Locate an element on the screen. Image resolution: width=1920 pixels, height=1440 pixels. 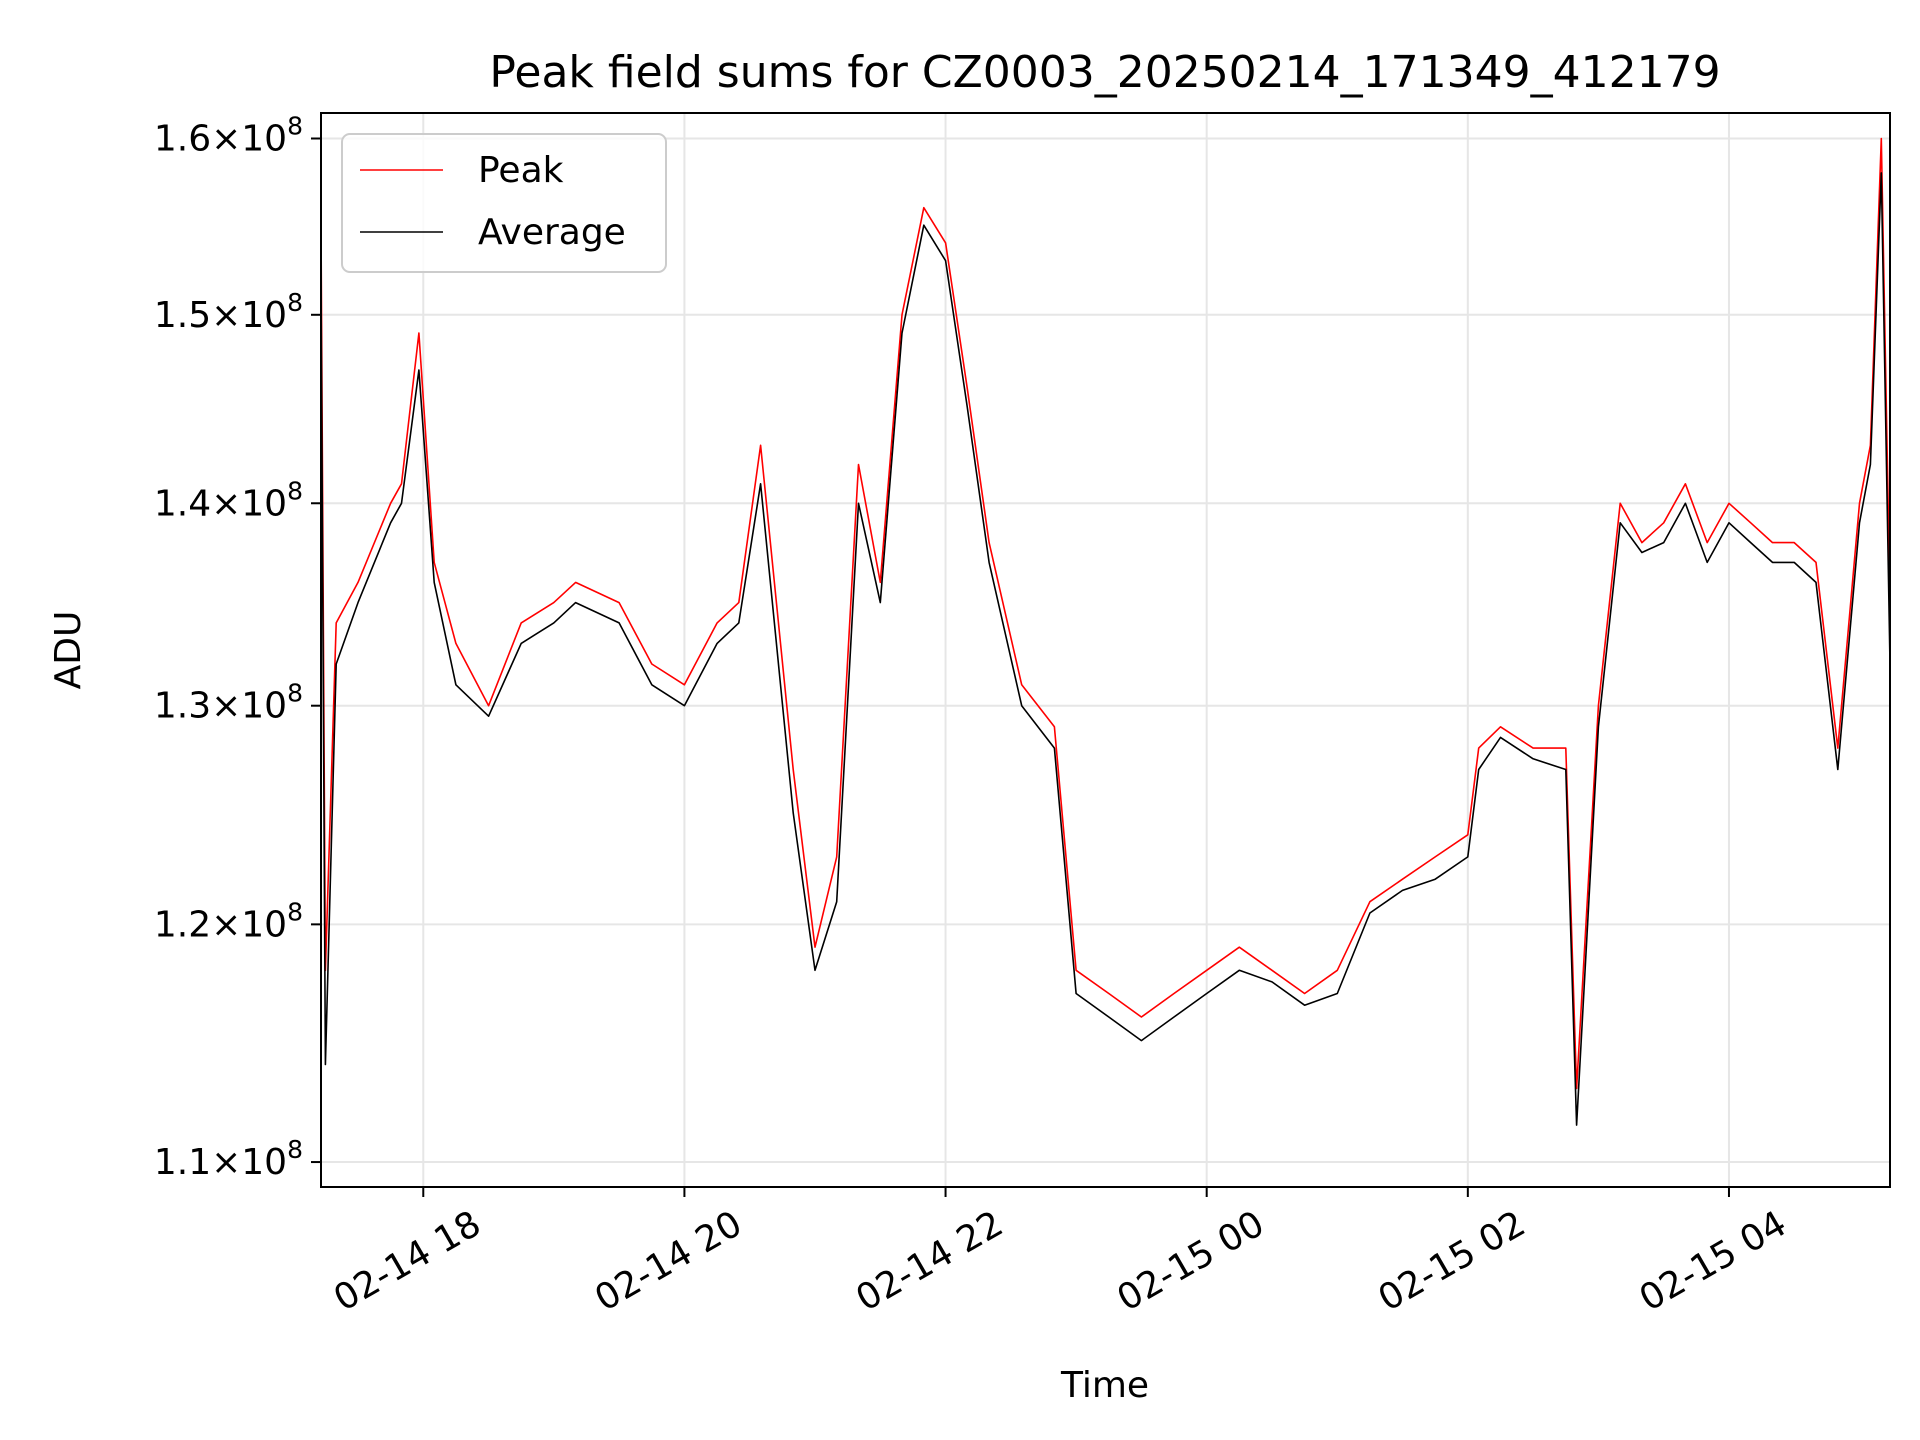
y-tick-mantissa: 1.5 is located at coordinates (182, 315).